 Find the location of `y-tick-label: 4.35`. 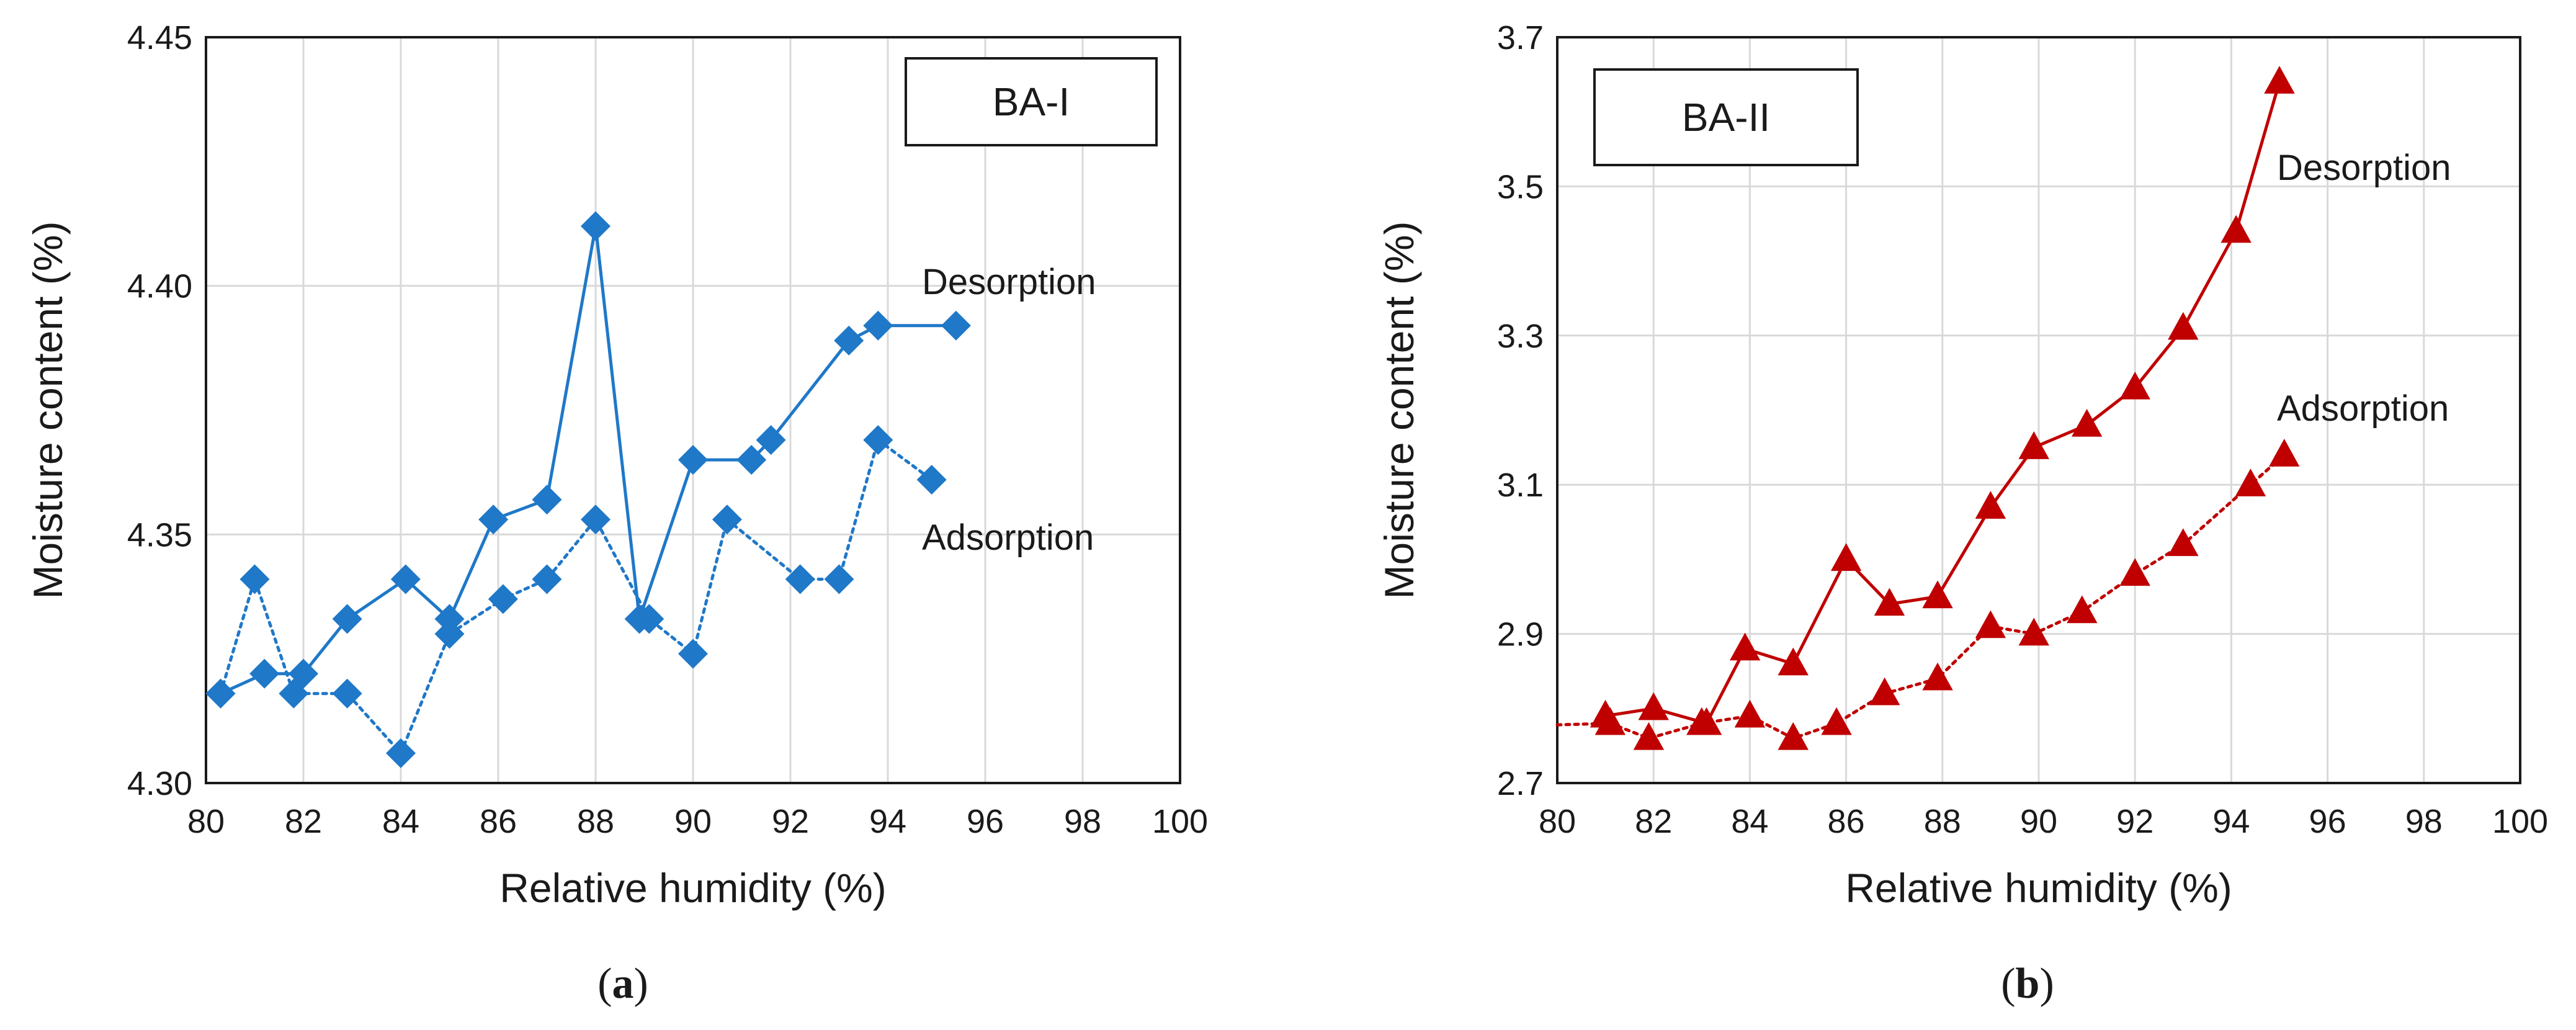

y-tick-label: 4.35 is located at coordinates (159, 534).